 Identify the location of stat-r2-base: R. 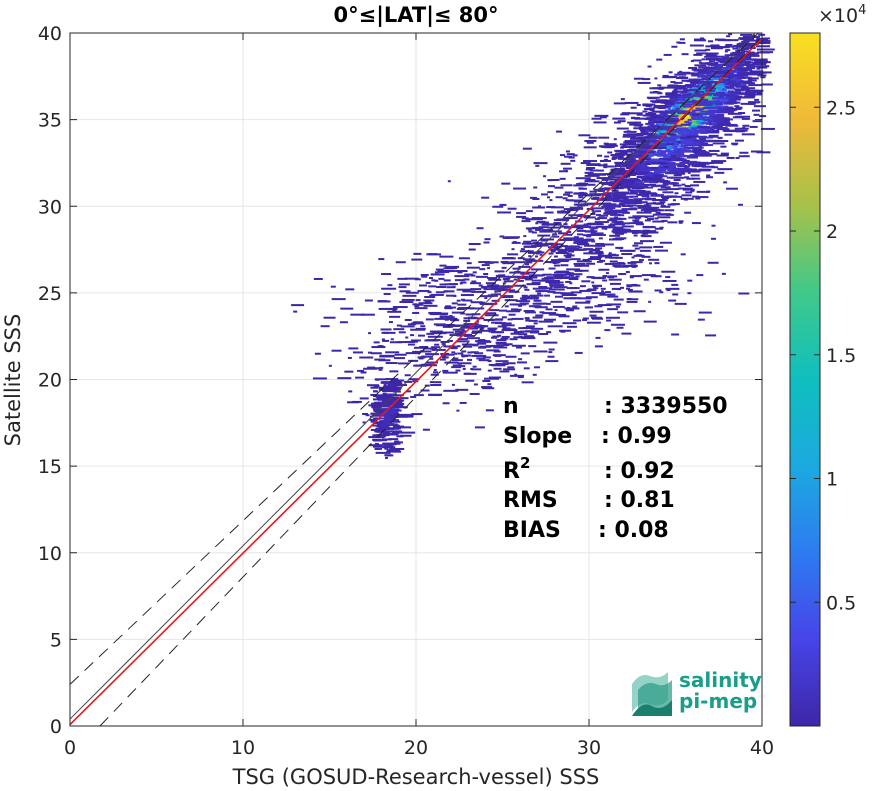
(511, 471).